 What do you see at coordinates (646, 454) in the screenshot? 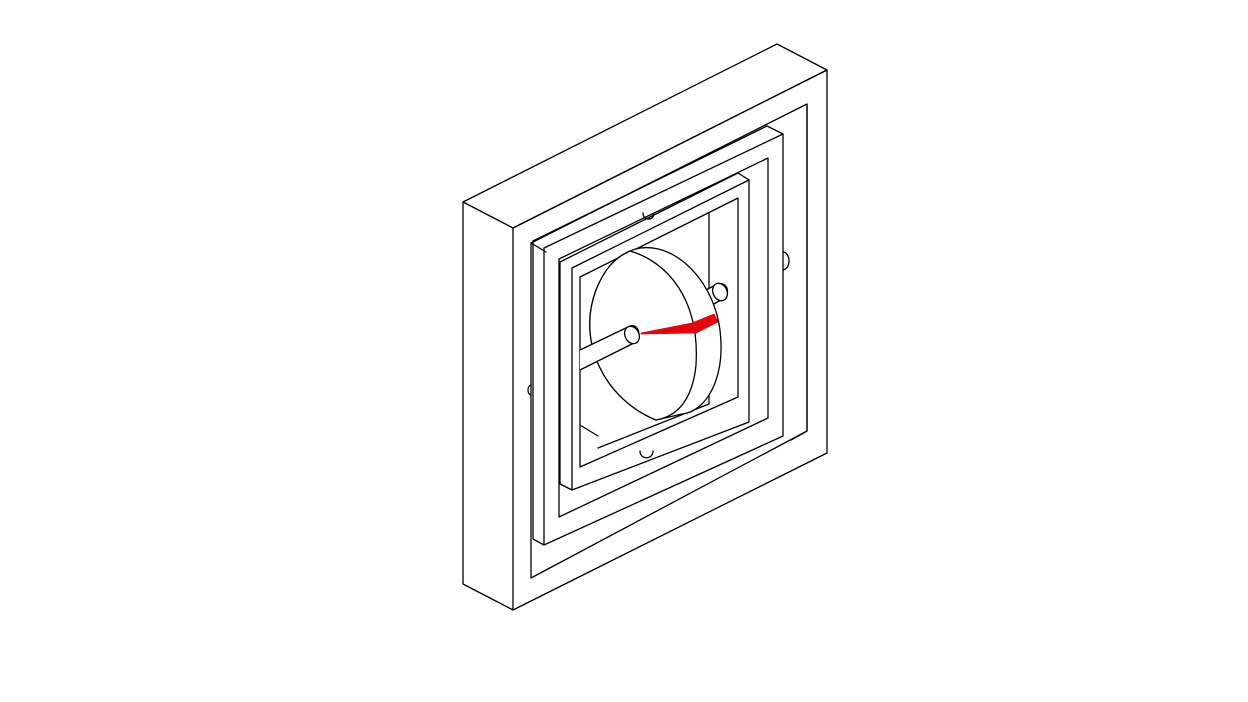
I see `inner-ring-bottom-pivot` at bounding box center [646, 454].